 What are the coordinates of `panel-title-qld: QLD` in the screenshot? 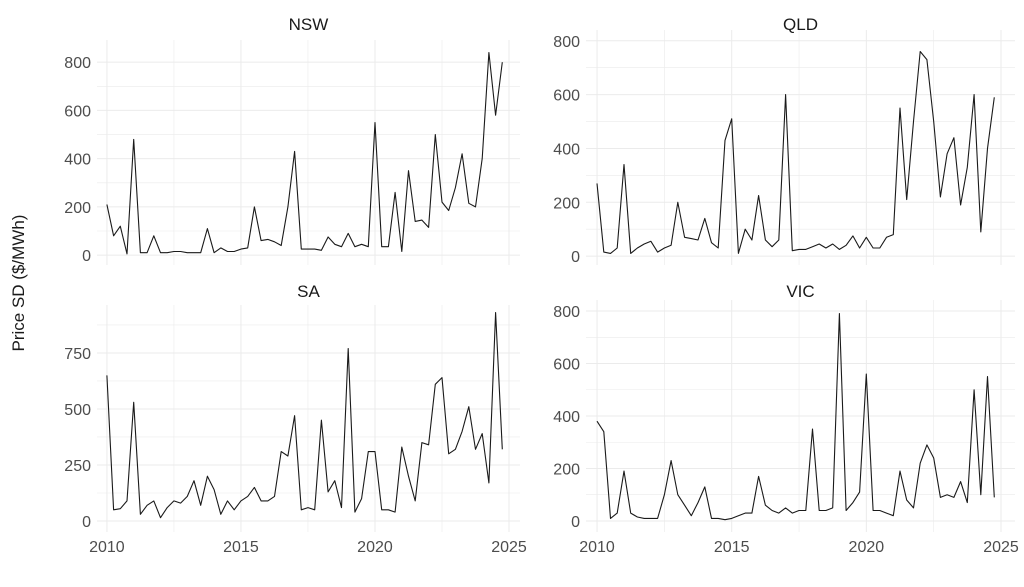 It's located at (800, 24).